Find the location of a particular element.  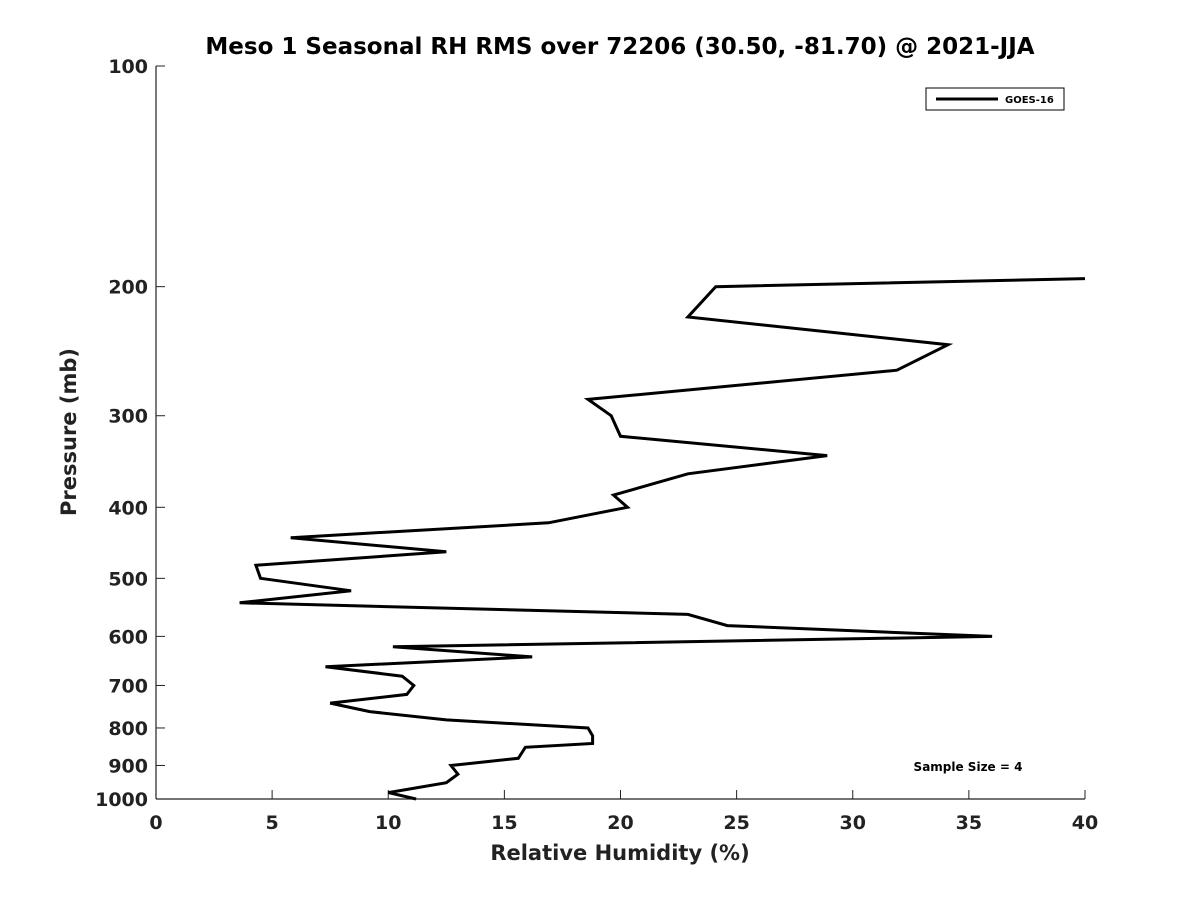

sample-size-annotation: Sample Size = 4 is located at coordinates (968, 767).